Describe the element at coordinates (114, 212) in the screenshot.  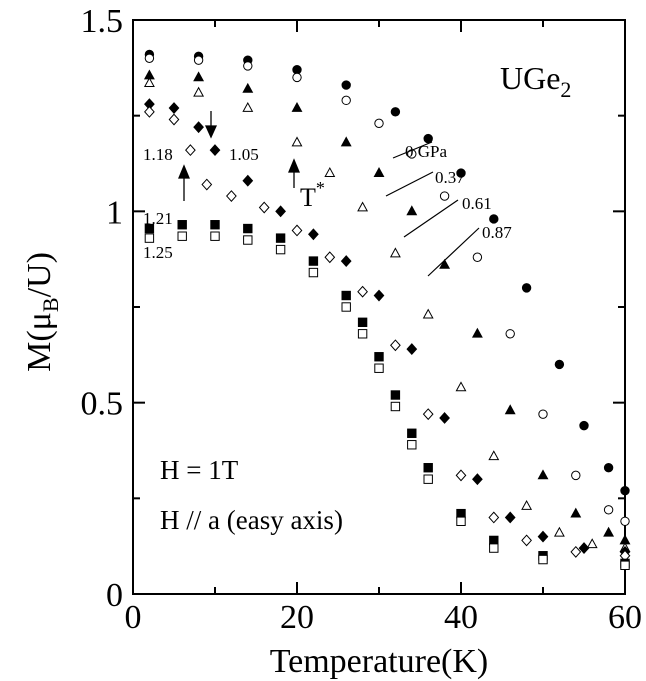
I see `y-tick-label: 1` at that location.